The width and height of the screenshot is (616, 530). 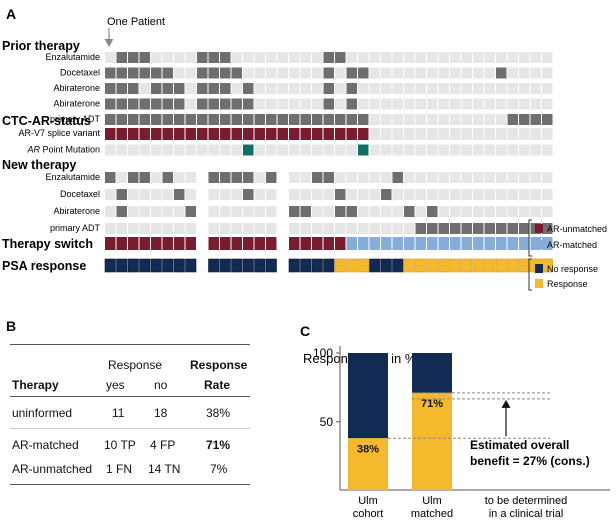 I want to click on section-psa-response: PSA response, so click(x=44, y=266).